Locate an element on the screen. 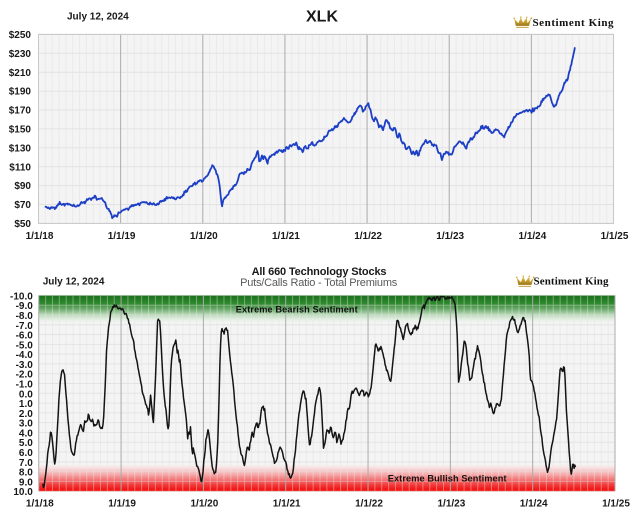 This screenshot has height=524, width=640. svg-text: $50 is located at coordinates (22, 224).